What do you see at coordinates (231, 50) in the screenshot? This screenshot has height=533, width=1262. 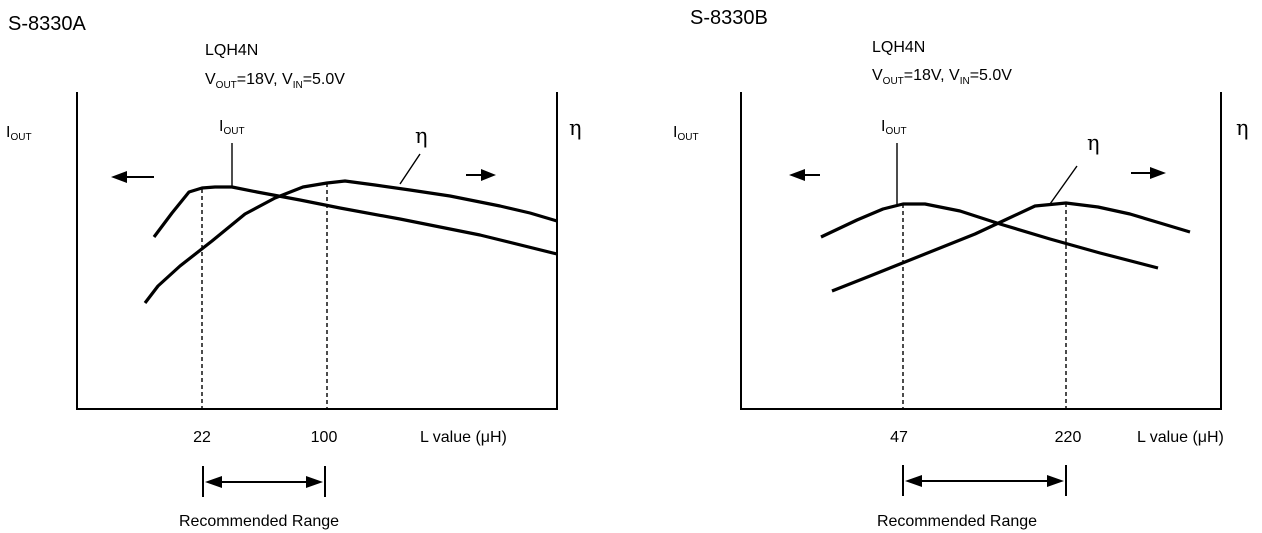 I see `inductor-label-a: LQH4N` at bounding box center [231, 50].